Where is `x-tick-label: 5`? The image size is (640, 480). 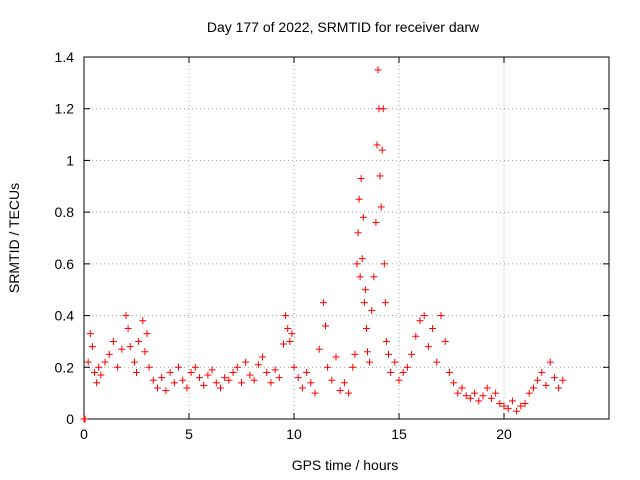
x-tick-label: 5 is located at coordinates (189, 434).